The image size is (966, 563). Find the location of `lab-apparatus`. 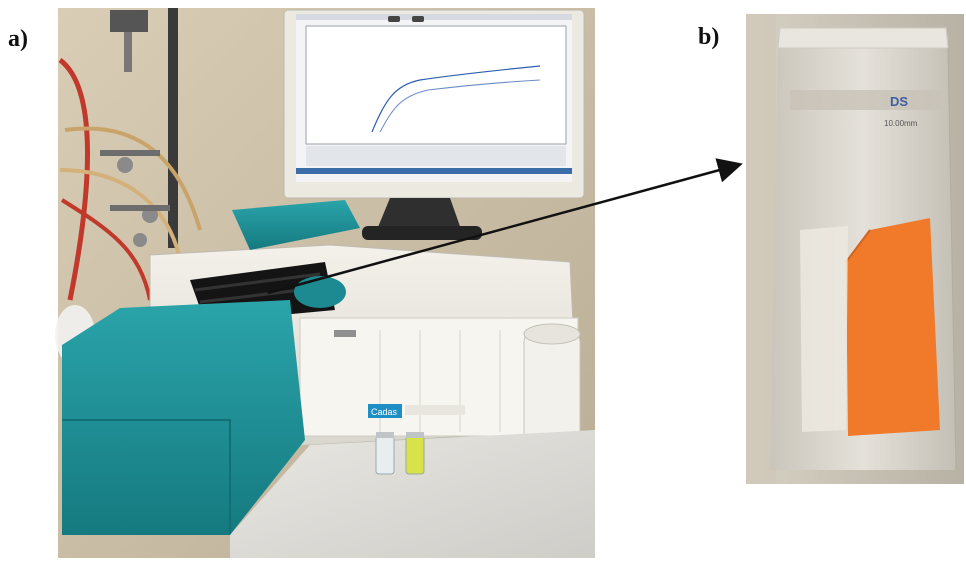

lab-apparatus is located at coordinates (128, 186).